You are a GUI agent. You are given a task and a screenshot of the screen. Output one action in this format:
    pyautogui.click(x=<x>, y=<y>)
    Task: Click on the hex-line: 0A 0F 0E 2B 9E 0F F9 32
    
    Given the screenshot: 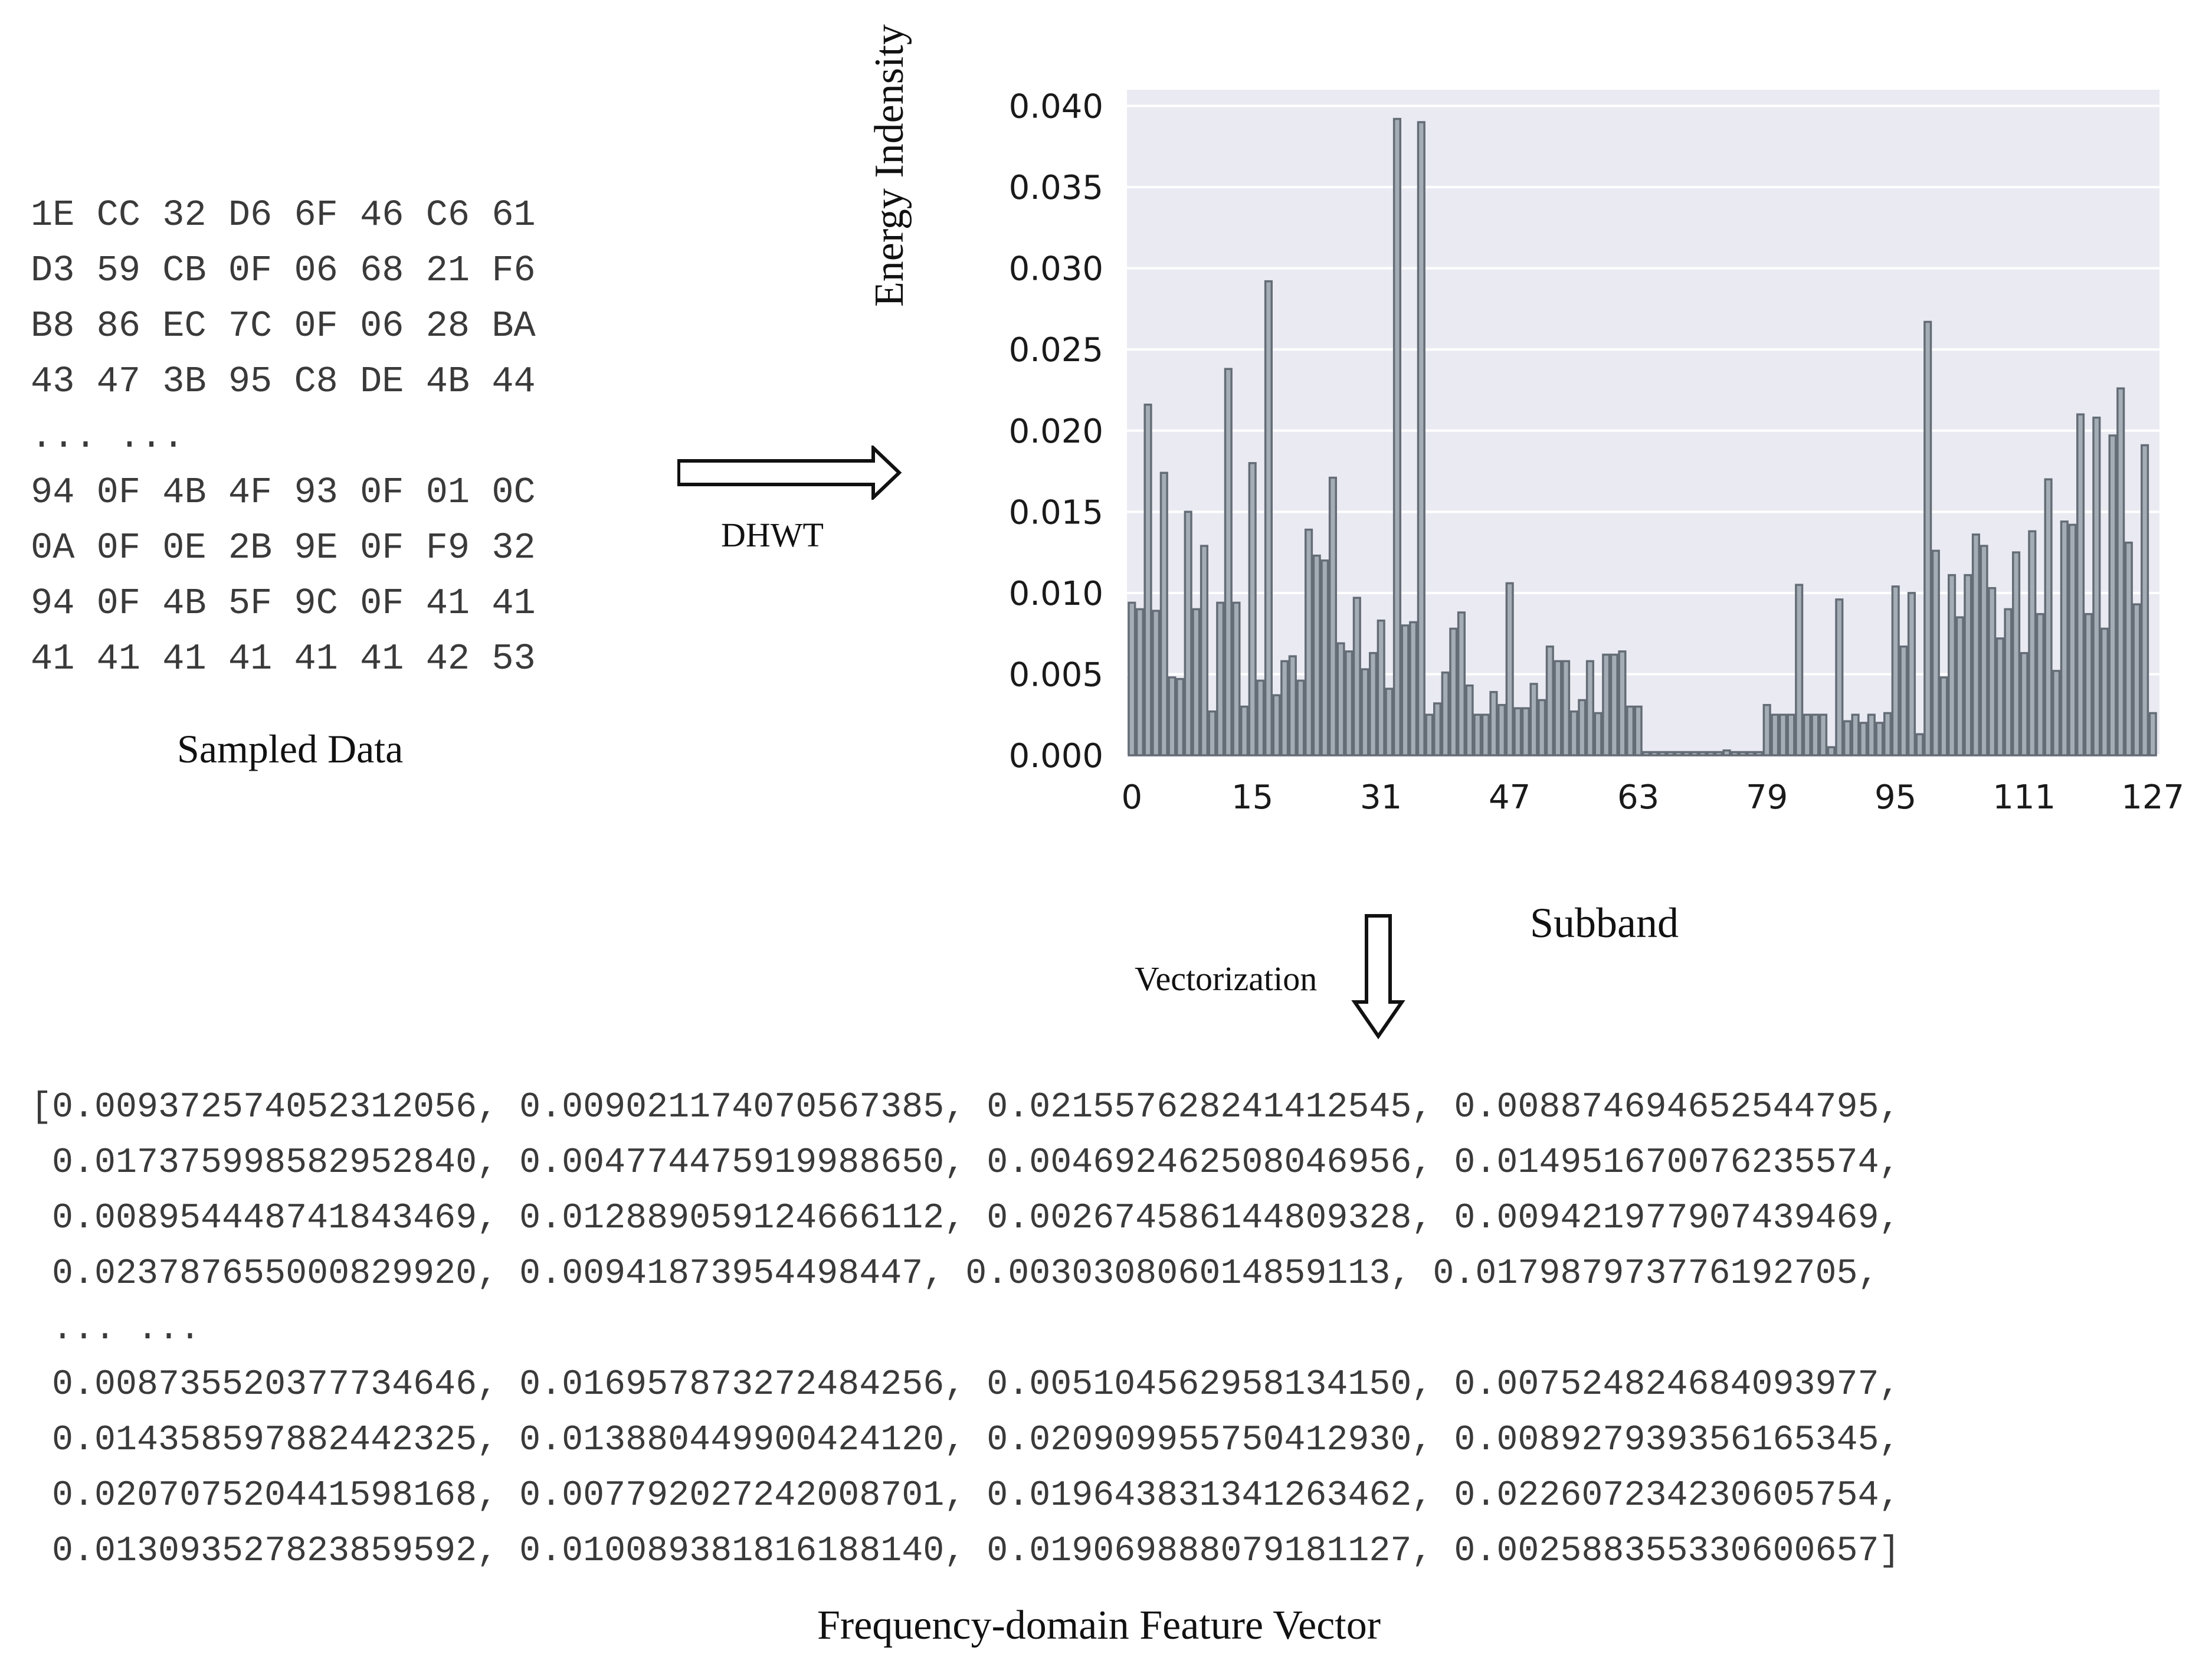 What is the action you would take?
    pyautogui.click(x=283, y=548)
    